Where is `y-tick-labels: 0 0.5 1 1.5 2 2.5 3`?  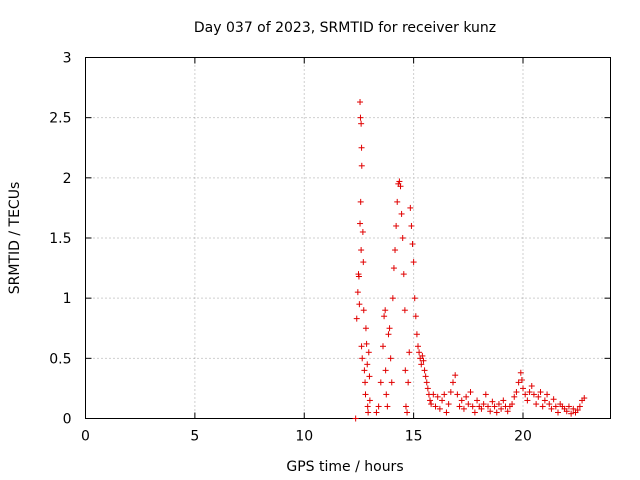
y-tick-labels: 0 0.5 1 1.5 2 2.5 3 is located at coordinates (60, 239).